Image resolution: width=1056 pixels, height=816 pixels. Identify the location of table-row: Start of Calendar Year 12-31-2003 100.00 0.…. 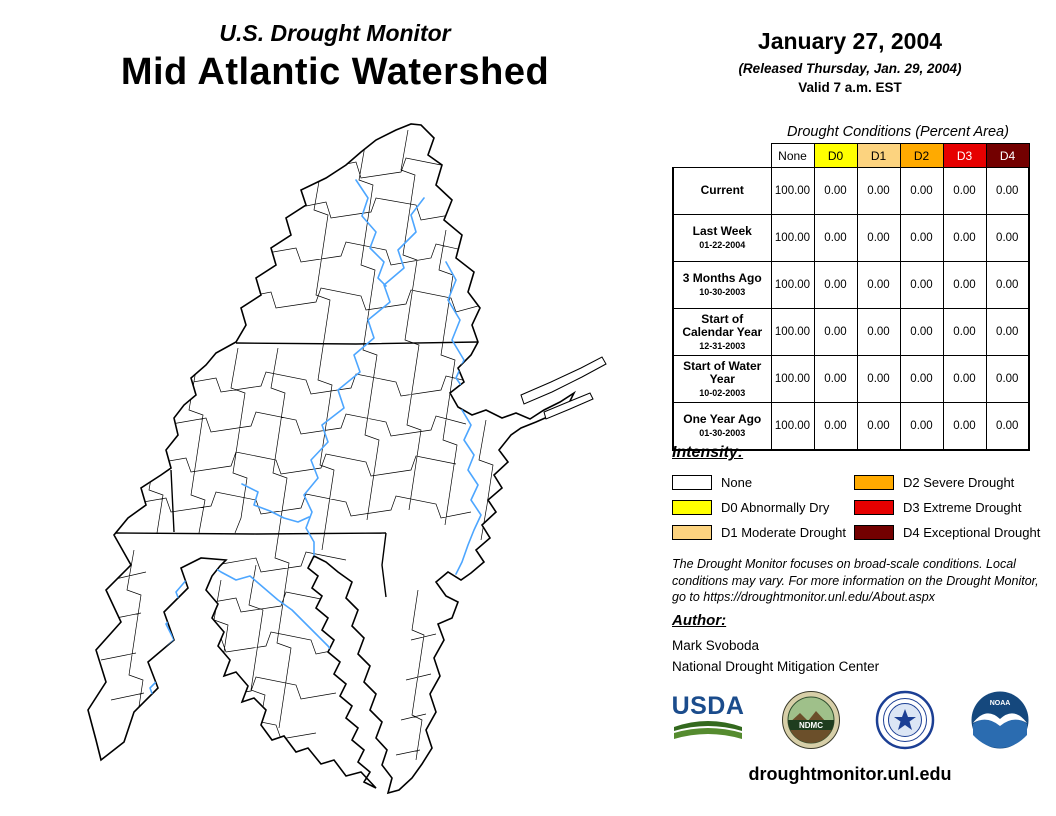
(851, 332).